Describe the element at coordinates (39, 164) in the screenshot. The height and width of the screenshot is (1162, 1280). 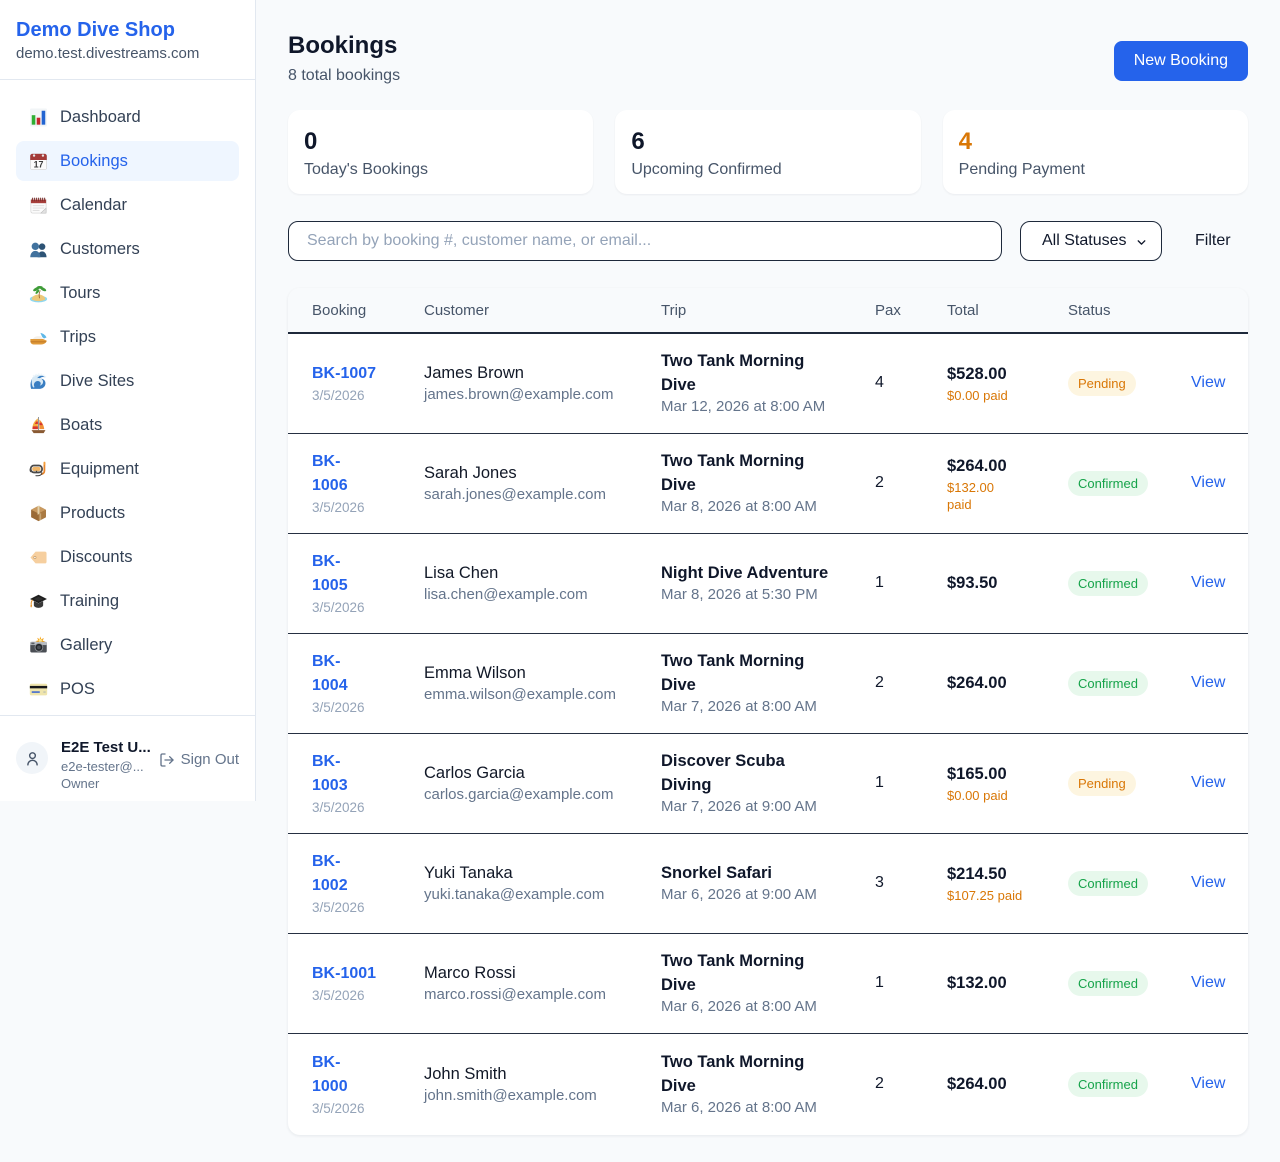
I see `svg-text: 17` at that location.